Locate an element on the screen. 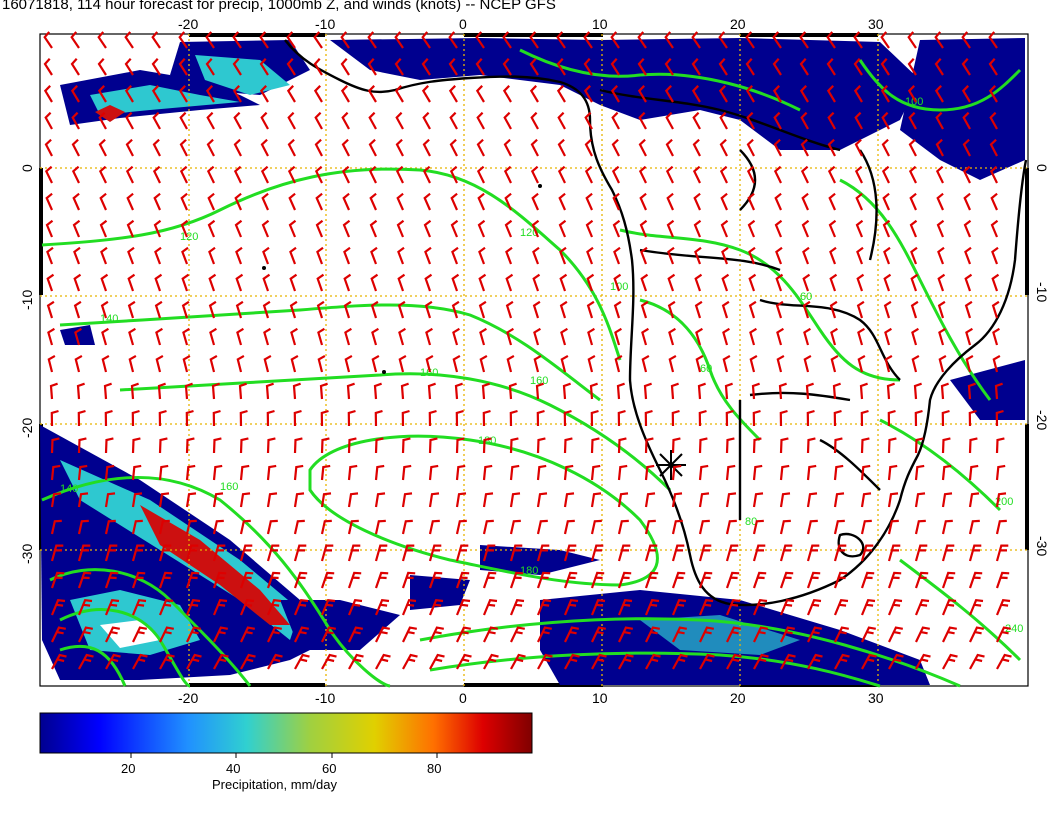 This screenshot has height=816, width=1056. colorbar-title: Precipitation, mm/day is located at coordinates (274, 784).